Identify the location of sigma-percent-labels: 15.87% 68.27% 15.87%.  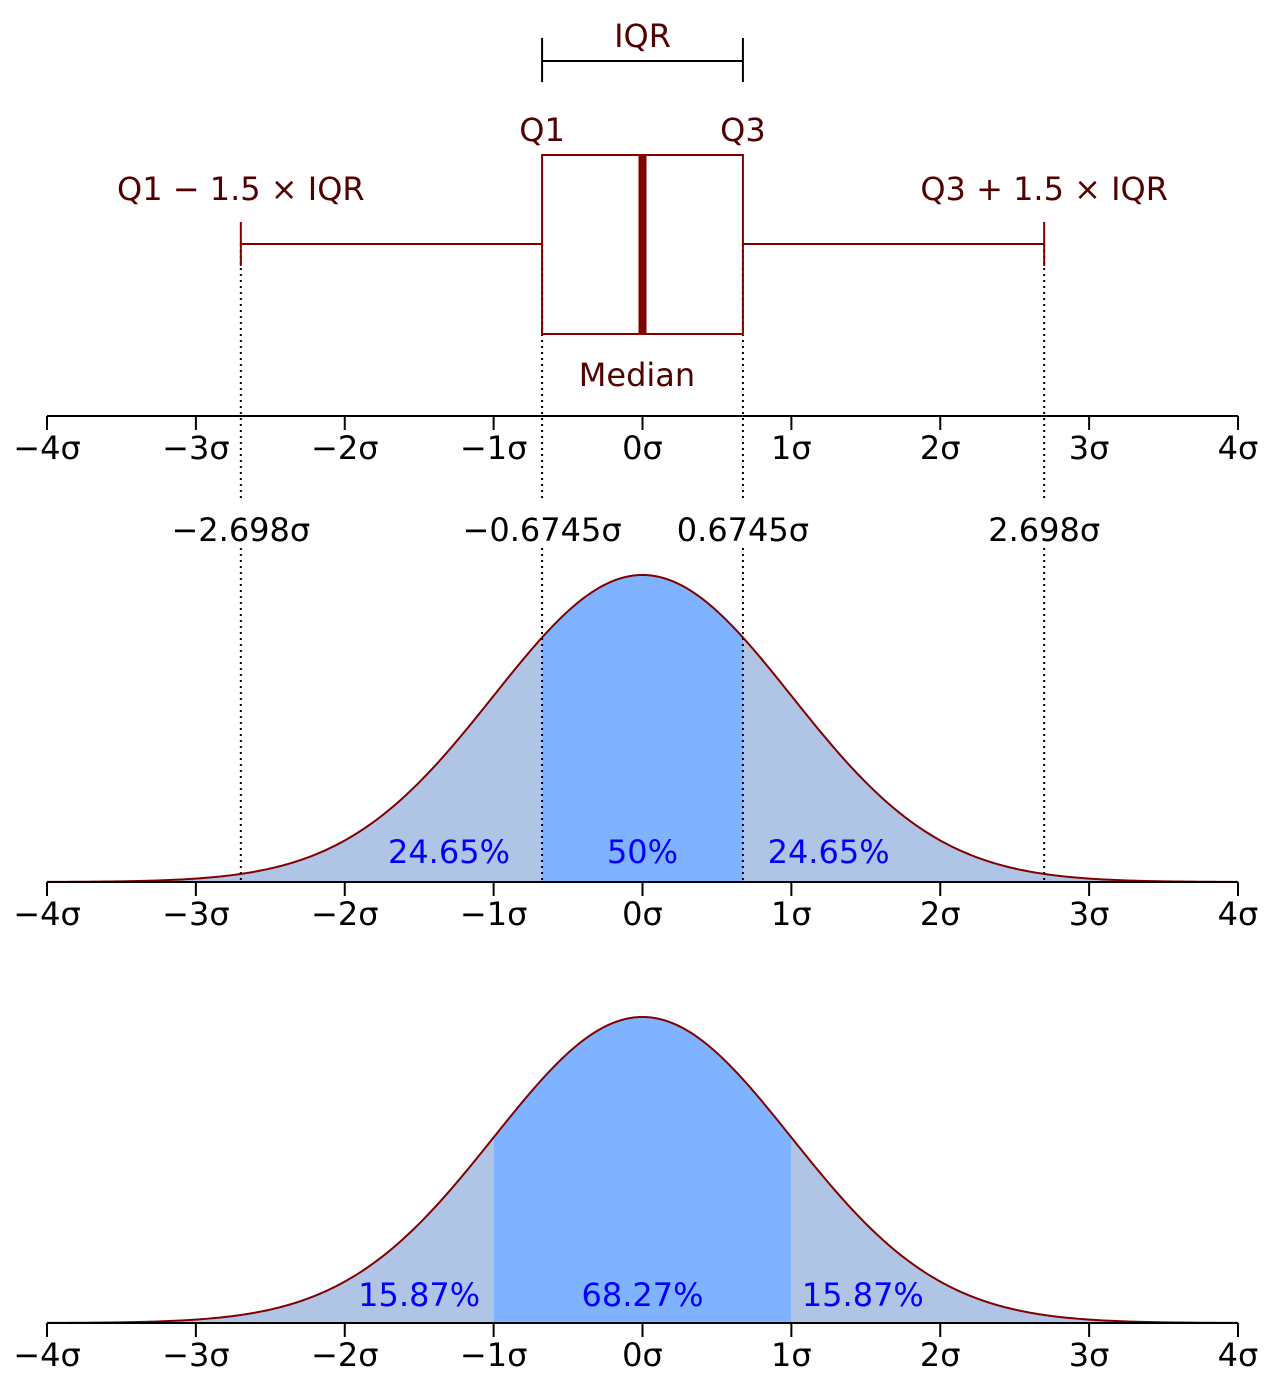
(641, 1295).